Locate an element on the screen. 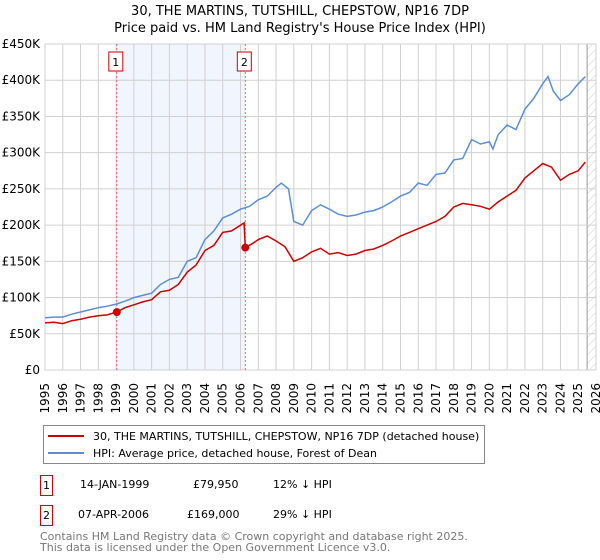 This screenshot has height=560, width=600. transaction-row: 2 07-APR-2006 £169,000 29% ↓ HPI is located at coordinates (240, 515).